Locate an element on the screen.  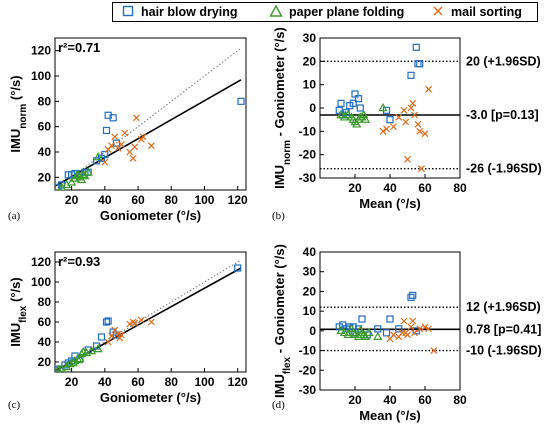
legend-label-hair-blow-drying: hair blow drying is located at coordinates (189, 12).